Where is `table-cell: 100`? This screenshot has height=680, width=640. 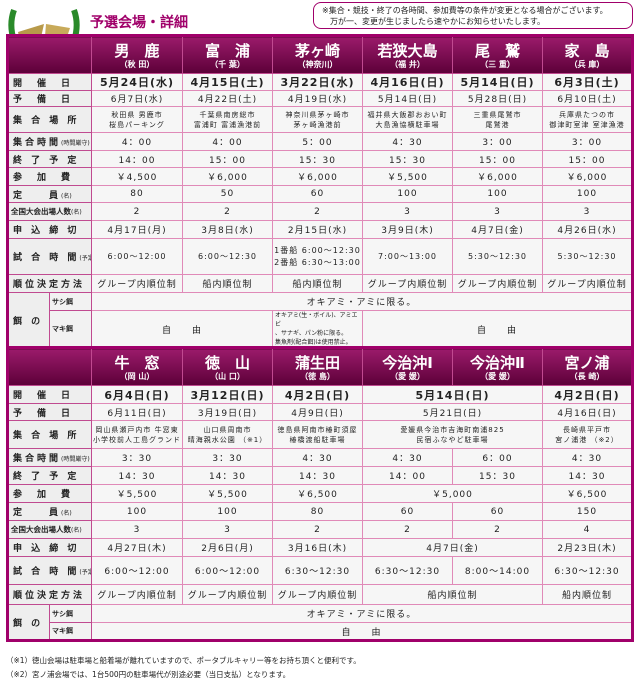 table-cell: 100 is located at coordinates (137, 511).